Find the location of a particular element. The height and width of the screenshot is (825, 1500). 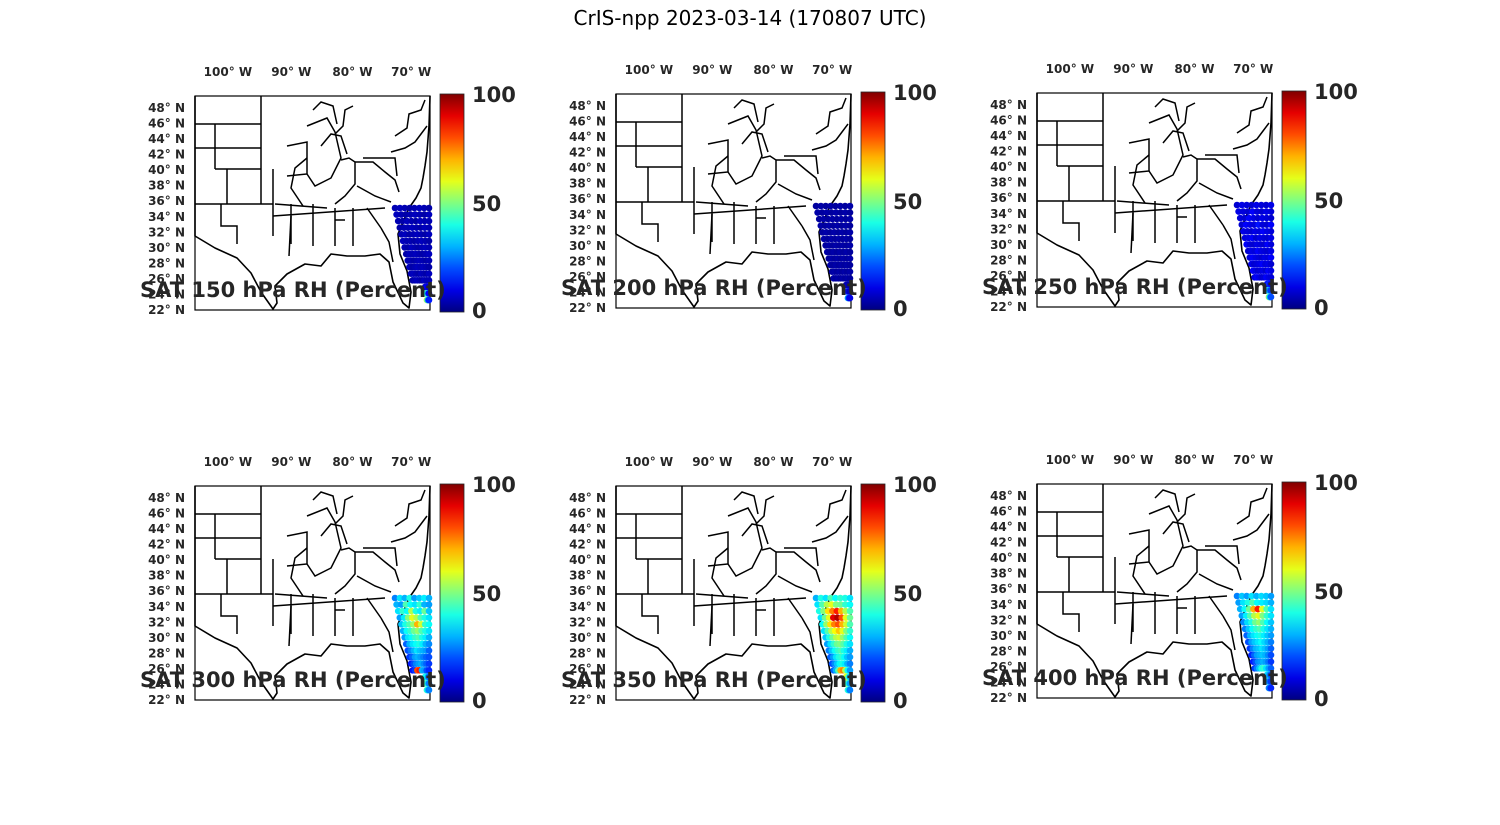

lat-tick-label: 40° N is located at coordinates (587, 560).